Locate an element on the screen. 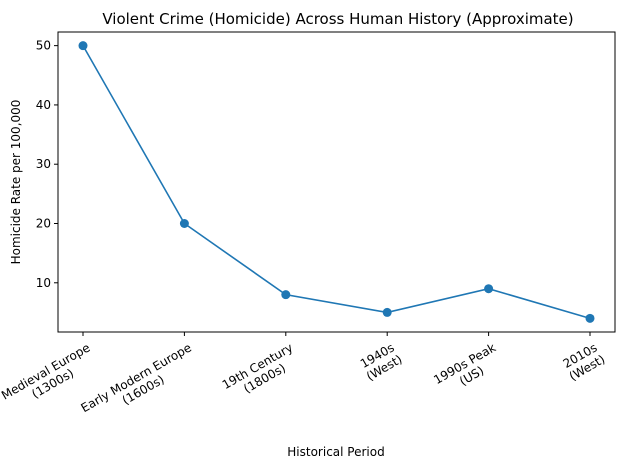 The image size is (627, 469). y-tick-label: 50 is located at coordinates (43, 46).